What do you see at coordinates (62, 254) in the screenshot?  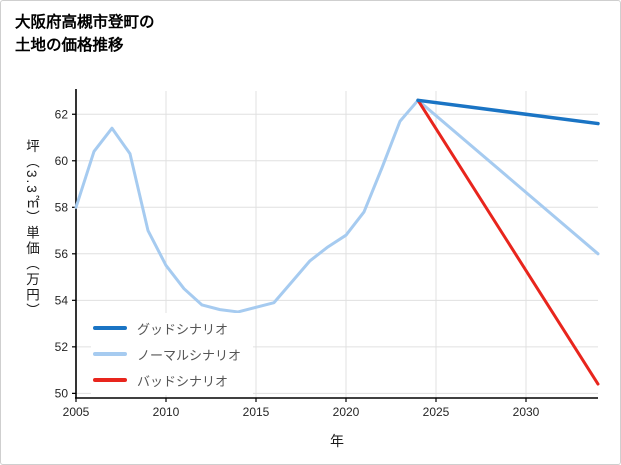 I see `y-tick-label: 56` at bounding box center [62, 254].